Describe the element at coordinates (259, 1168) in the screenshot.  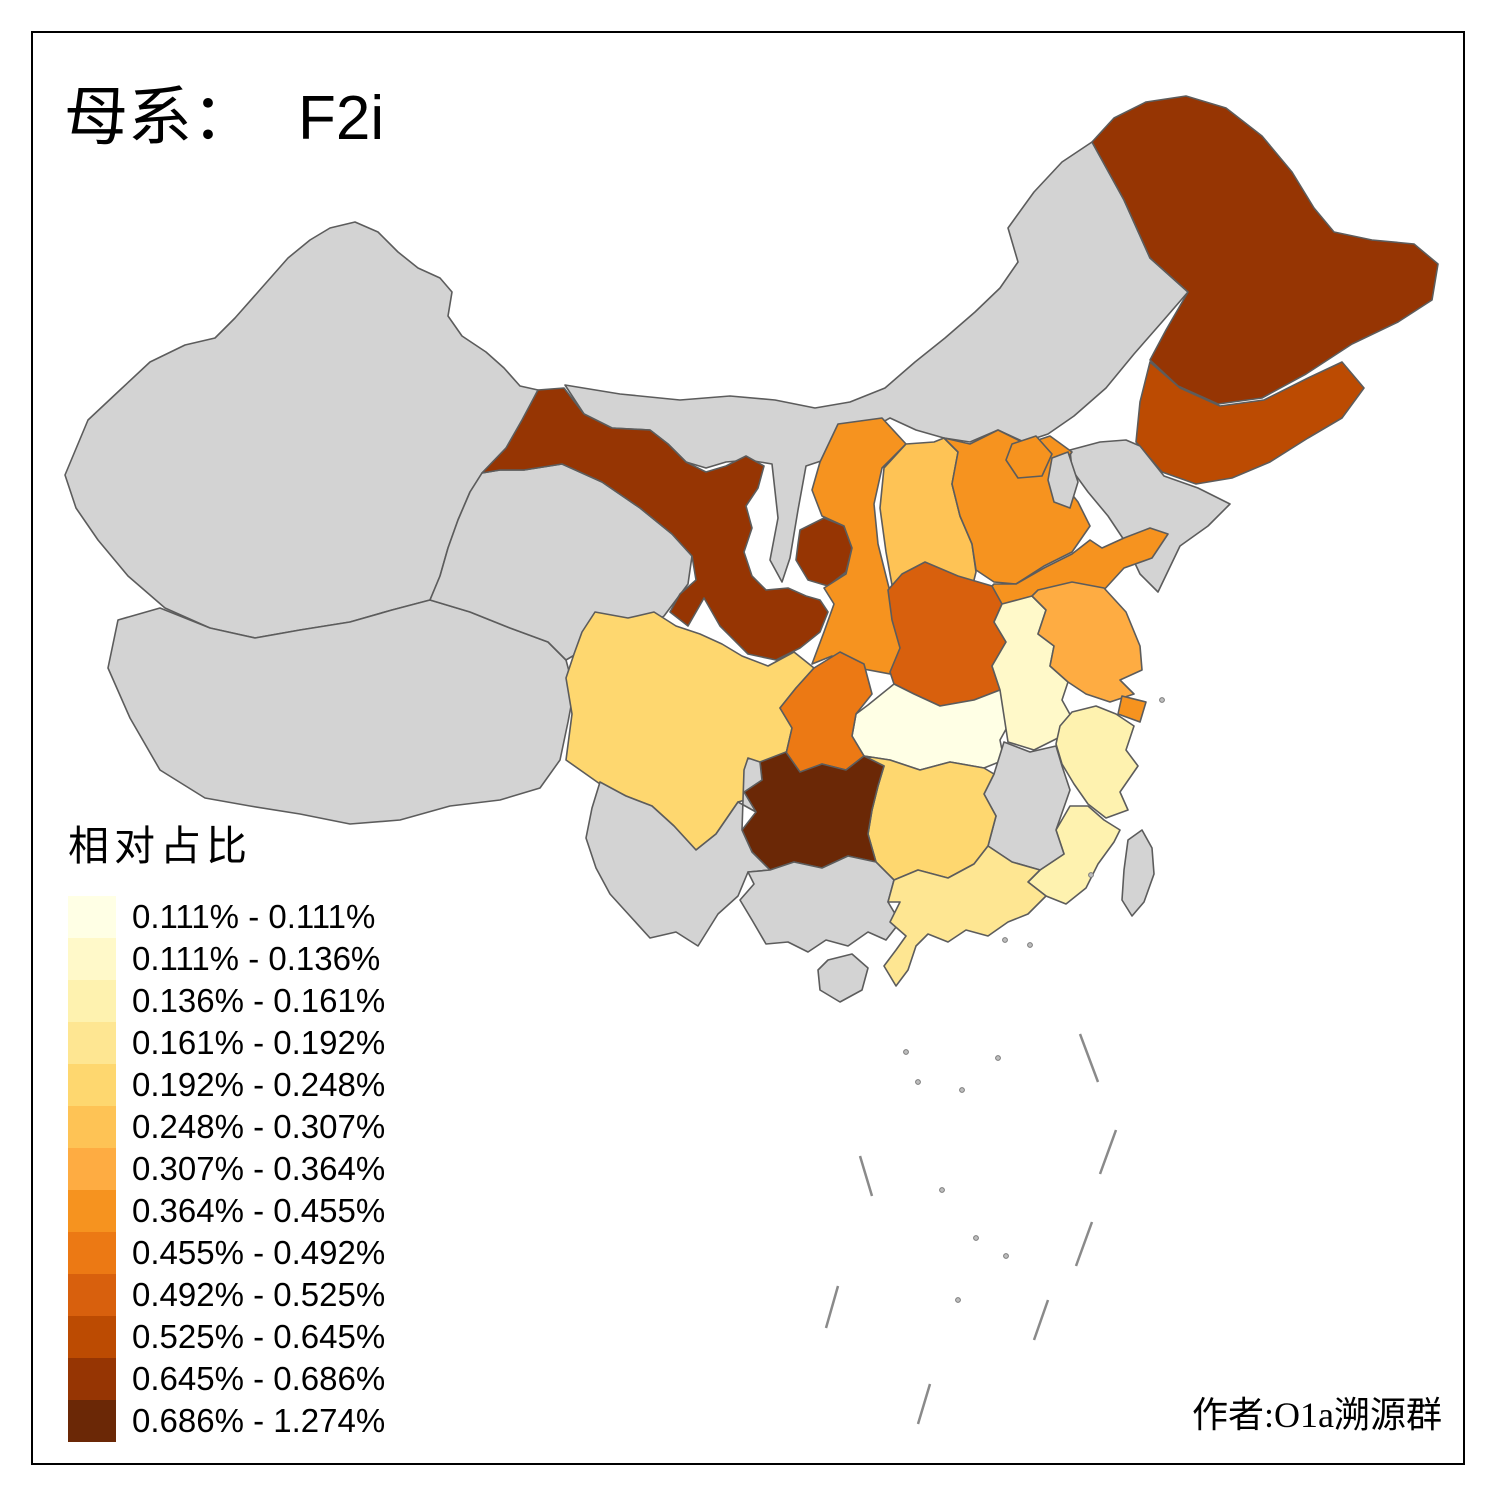
I see `legend-label: 0.307% - 0.364%` at that location.